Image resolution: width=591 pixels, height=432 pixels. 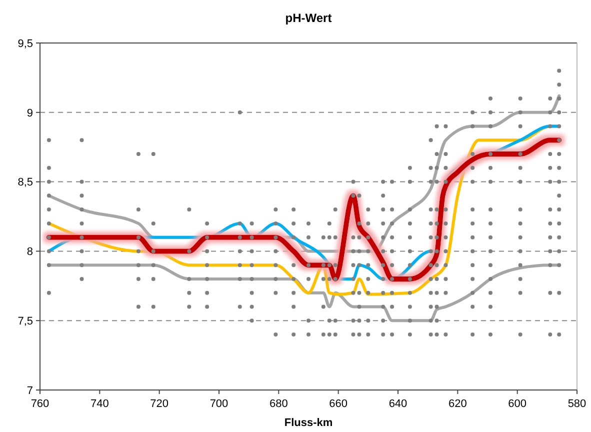 I want to click on x-tick-label: 680, so click(x=278, y=404).